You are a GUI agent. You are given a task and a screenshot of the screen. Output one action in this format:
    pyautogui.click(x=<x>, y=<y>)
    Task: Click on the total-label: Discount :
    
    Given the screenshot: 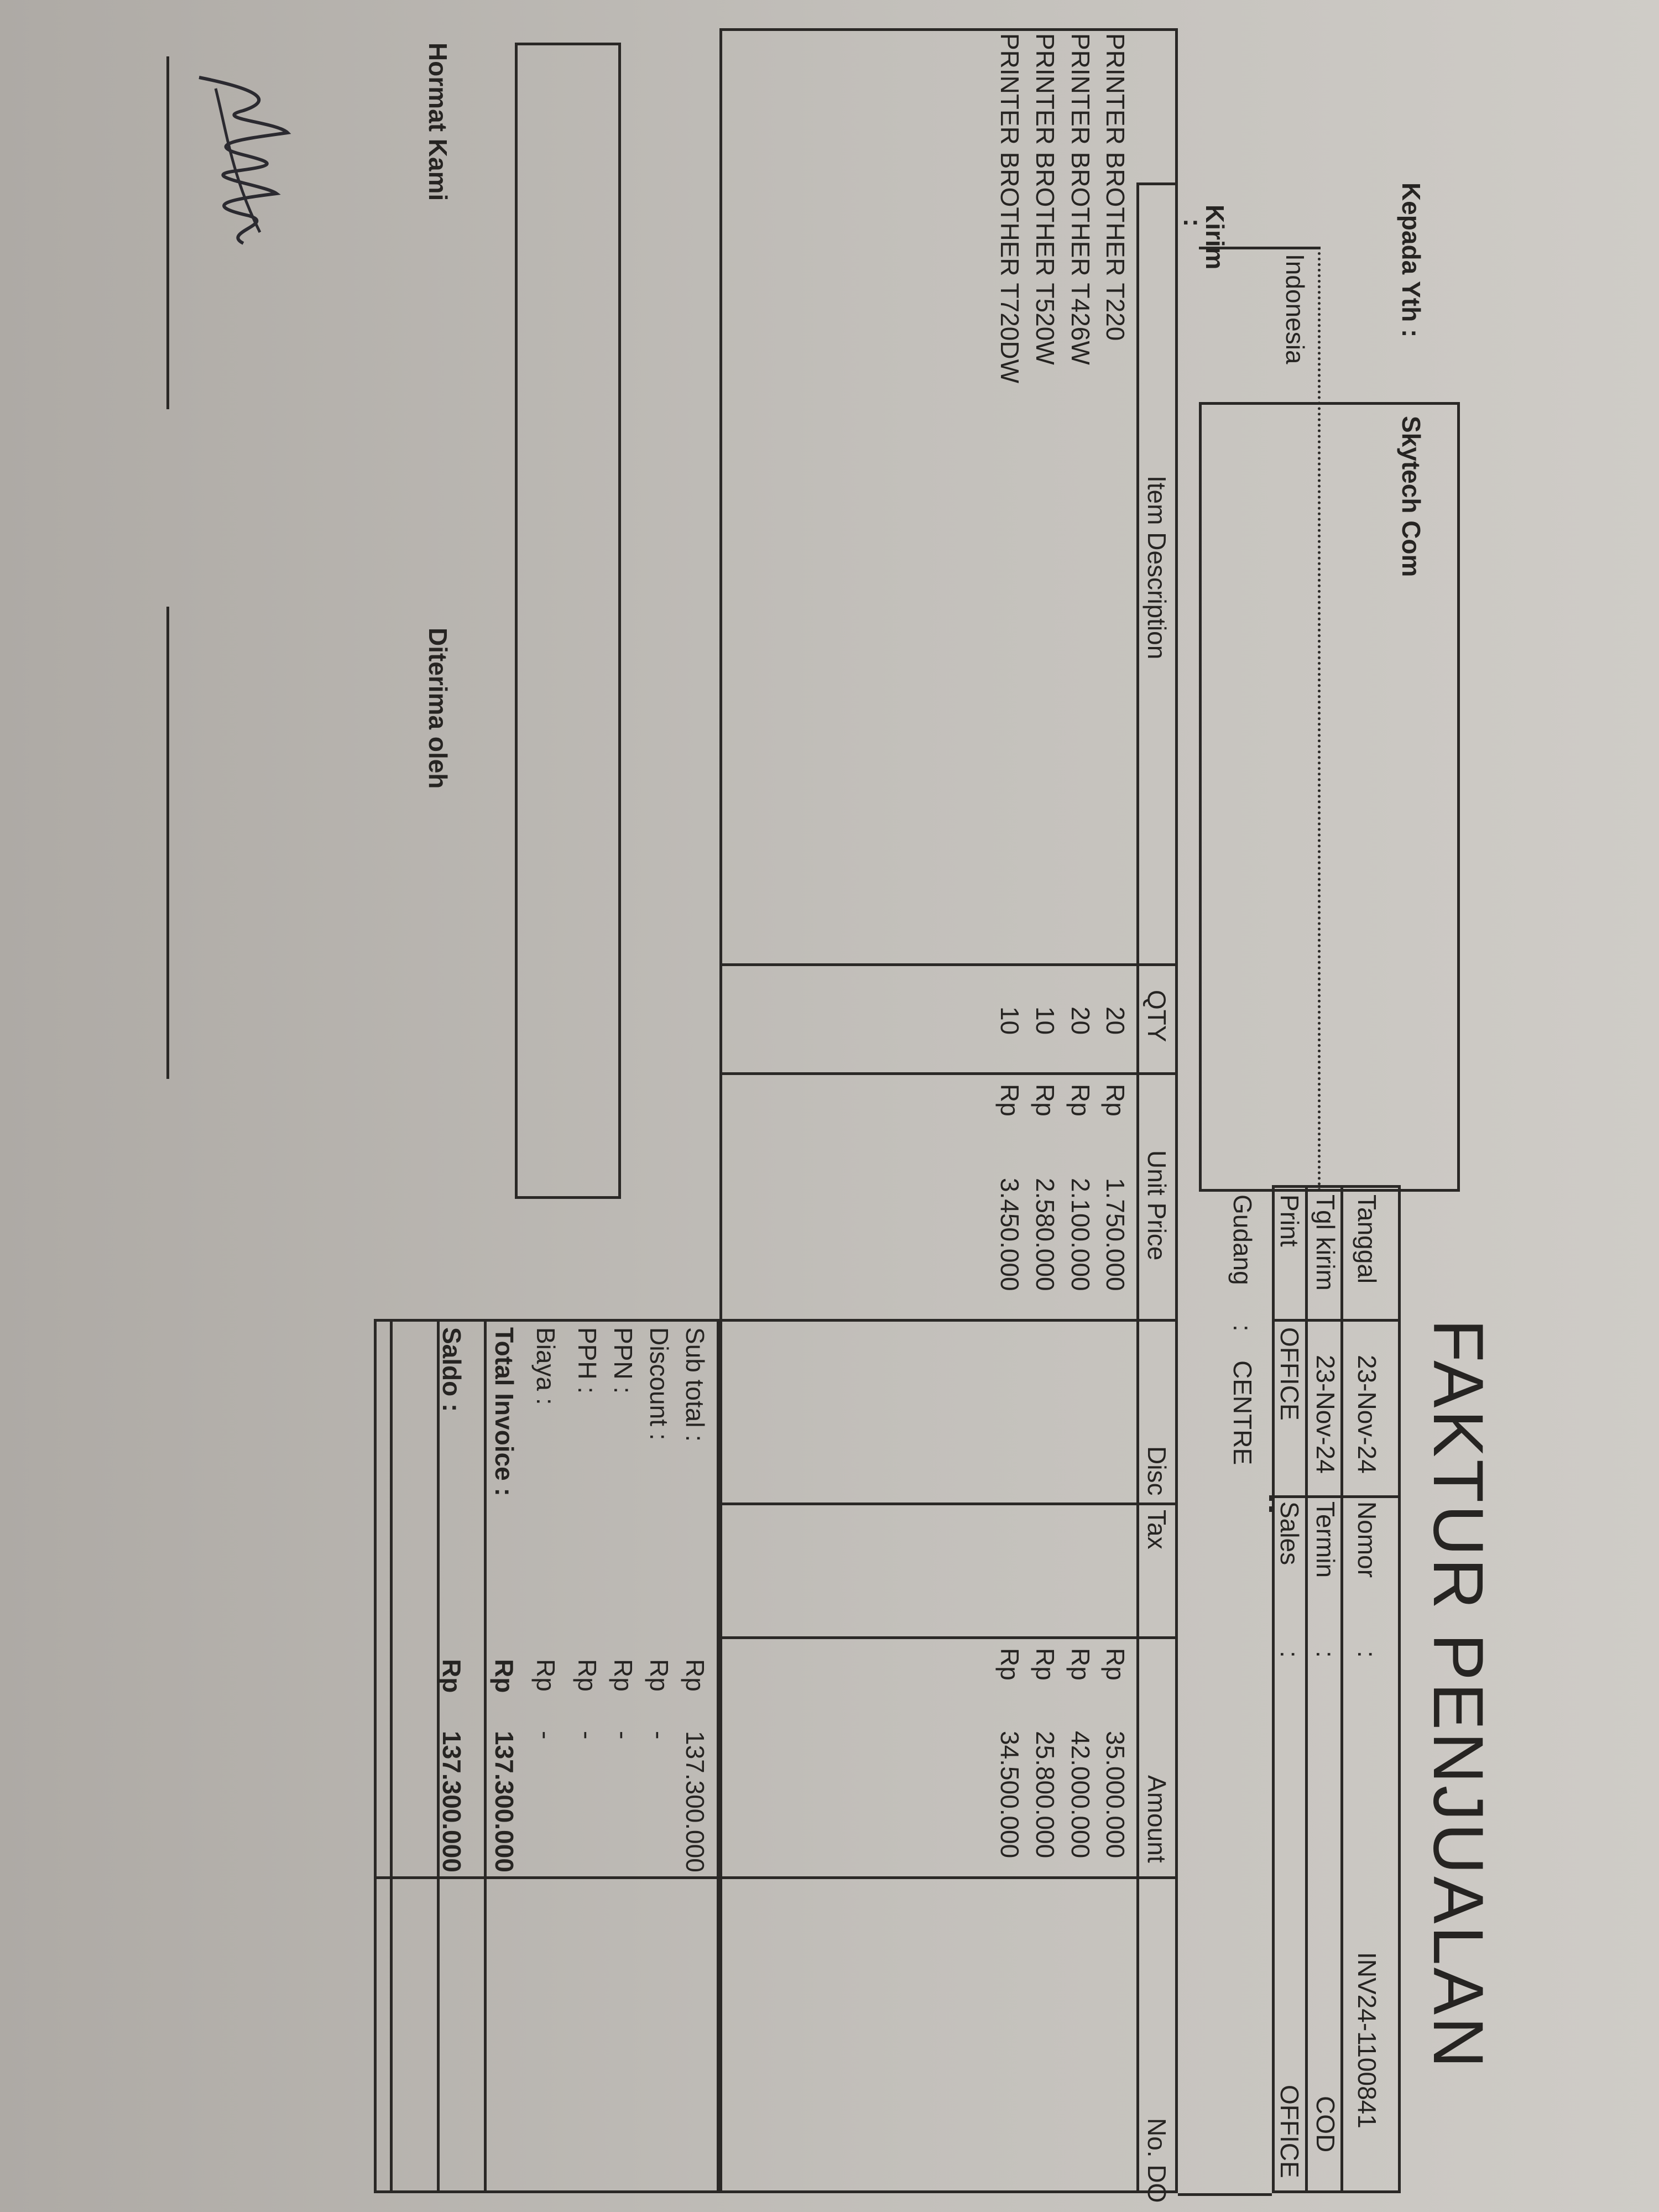 What is the action you would take?
    pyautogui.click(x=660, y=1384)
    